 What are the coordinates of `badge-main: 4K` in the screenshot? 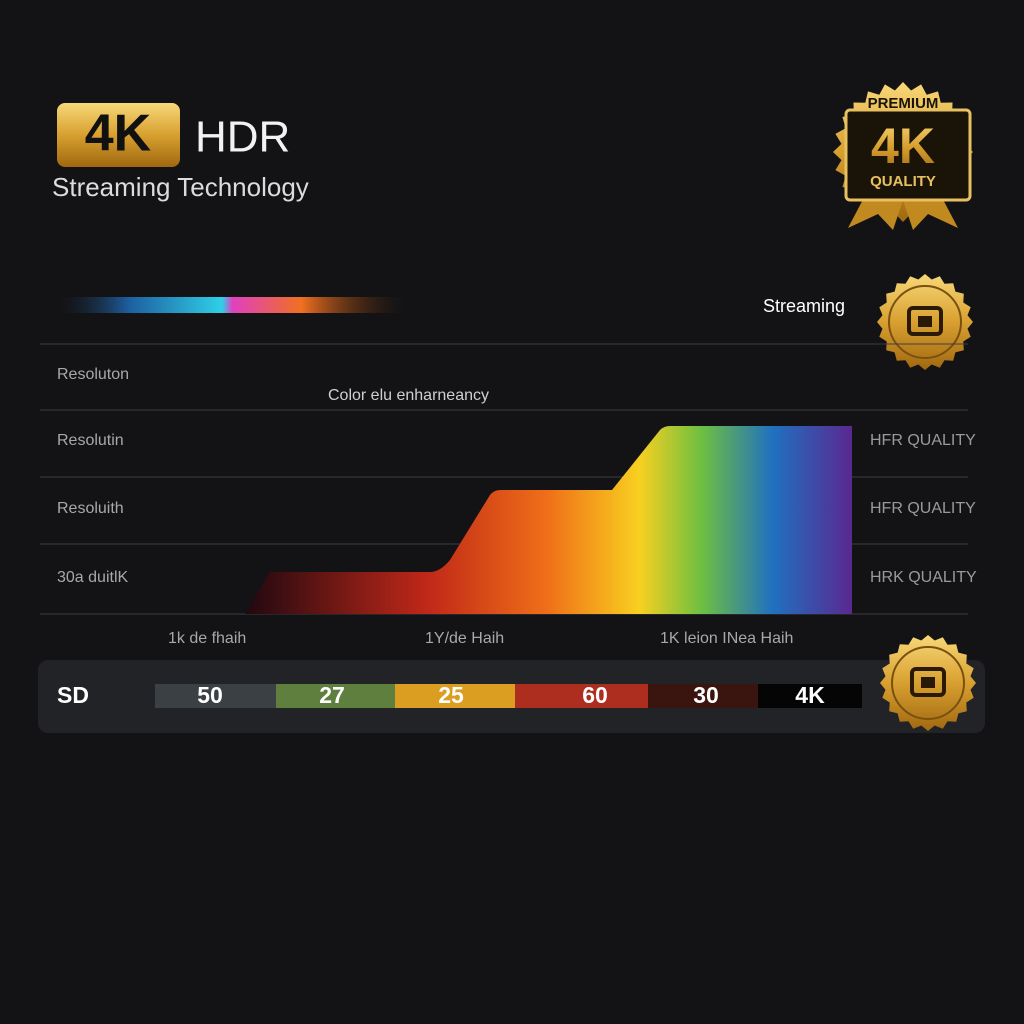 It's located at (903, 146).